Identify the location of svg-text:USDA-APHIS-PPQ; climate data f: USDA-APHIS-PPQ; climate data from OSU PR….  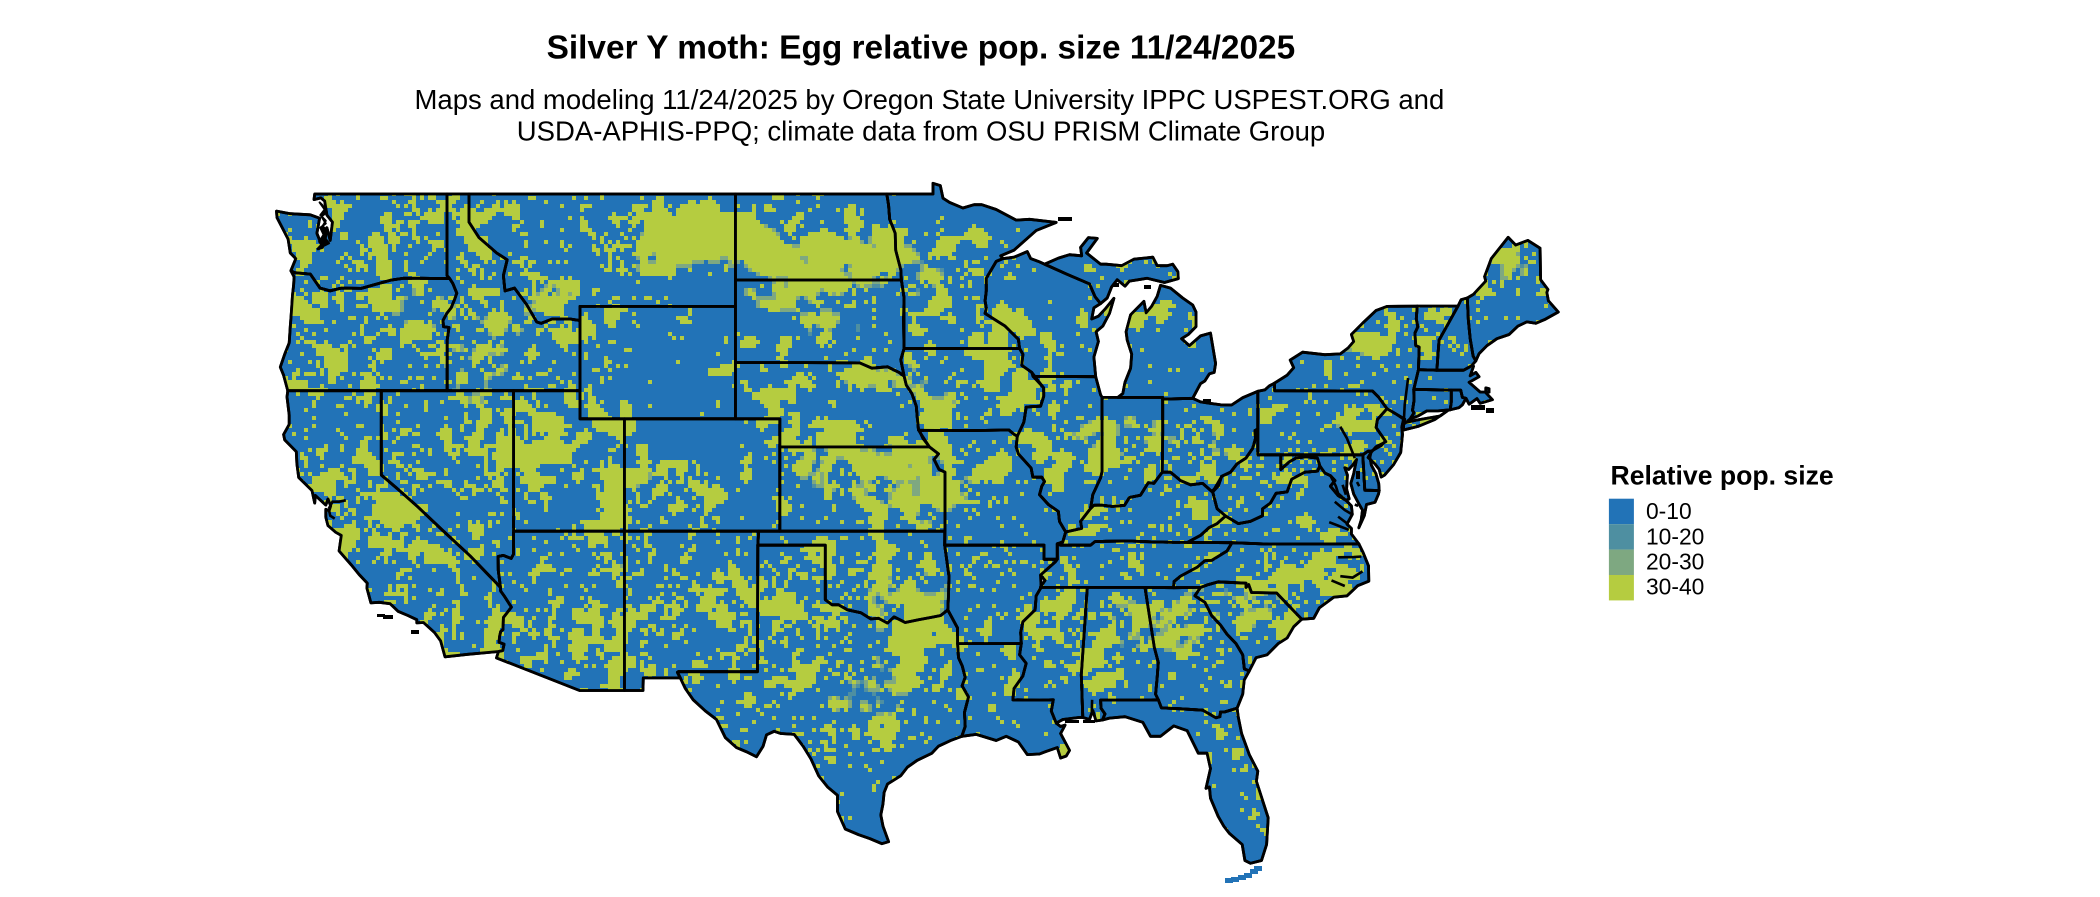
(921, 130).